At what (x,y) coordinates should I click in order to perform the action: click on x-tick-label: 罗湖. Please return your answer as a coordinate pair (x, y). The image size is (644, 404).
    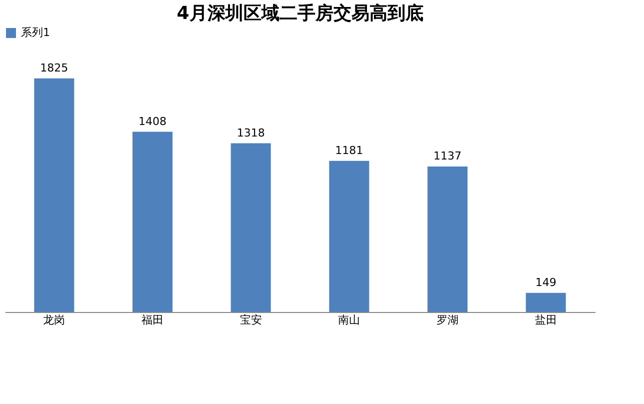
    Looking at the image, I should click on (447, 320).